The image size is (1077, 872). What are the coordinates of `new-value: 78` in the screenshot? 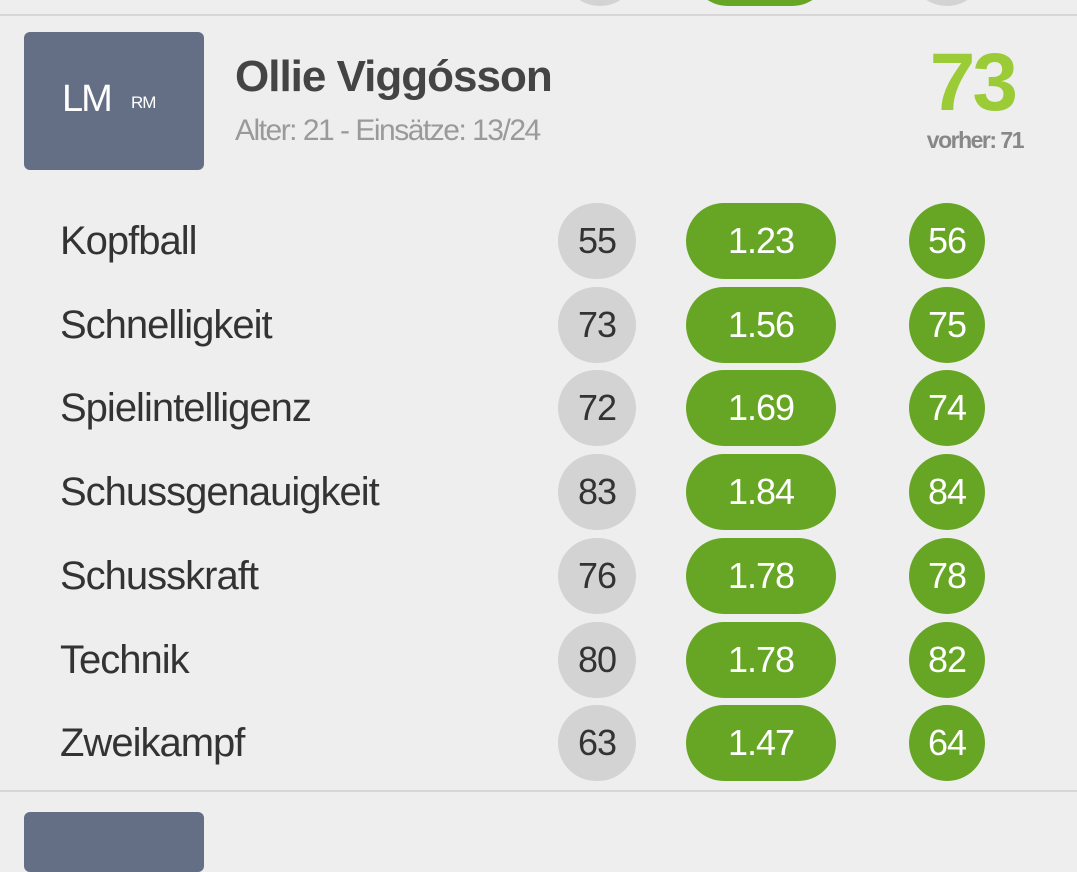 It's located at (947, 575).